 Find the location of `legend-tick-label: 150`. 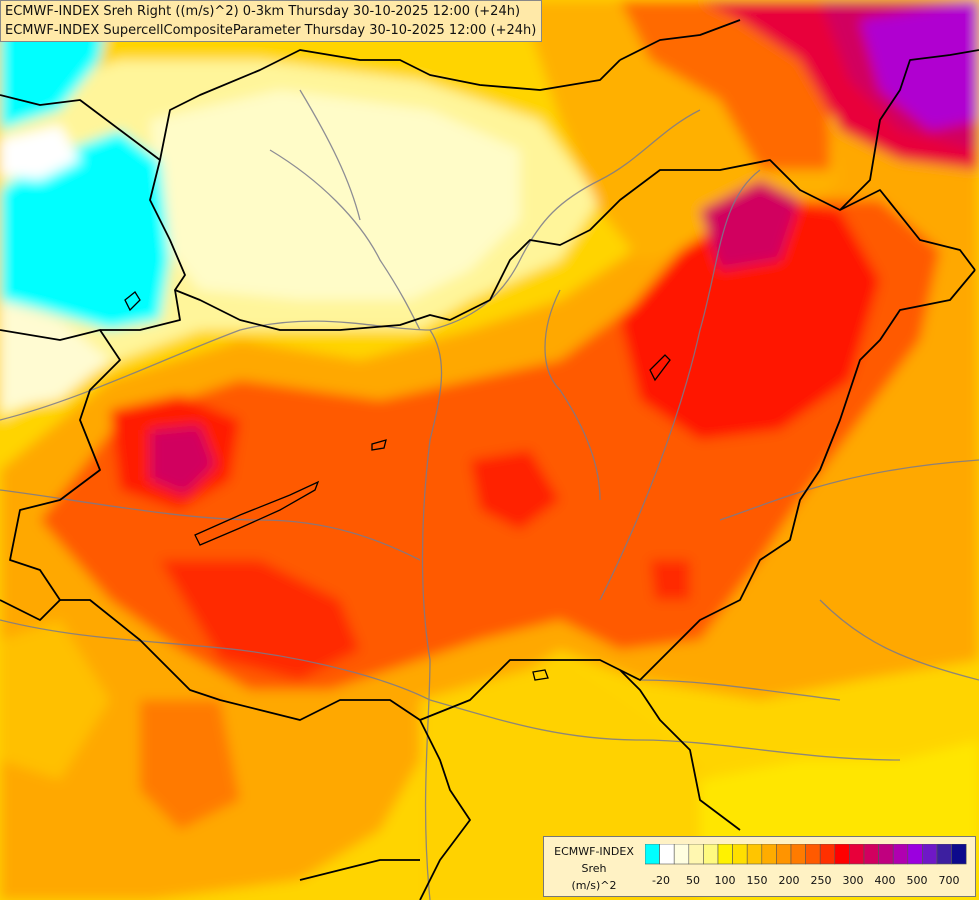

legend-tick-label: 150 is located at coordinates (757, 880).